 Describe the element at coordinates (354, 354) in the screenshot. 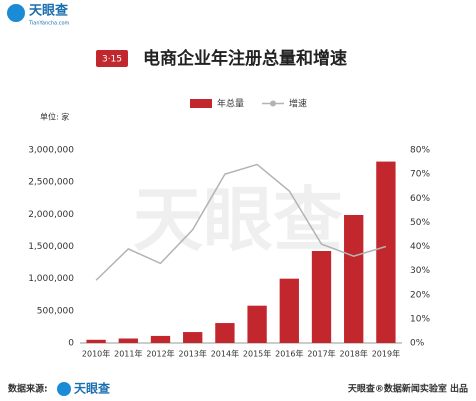

I see `x-tick-label: 2018年` at that location.